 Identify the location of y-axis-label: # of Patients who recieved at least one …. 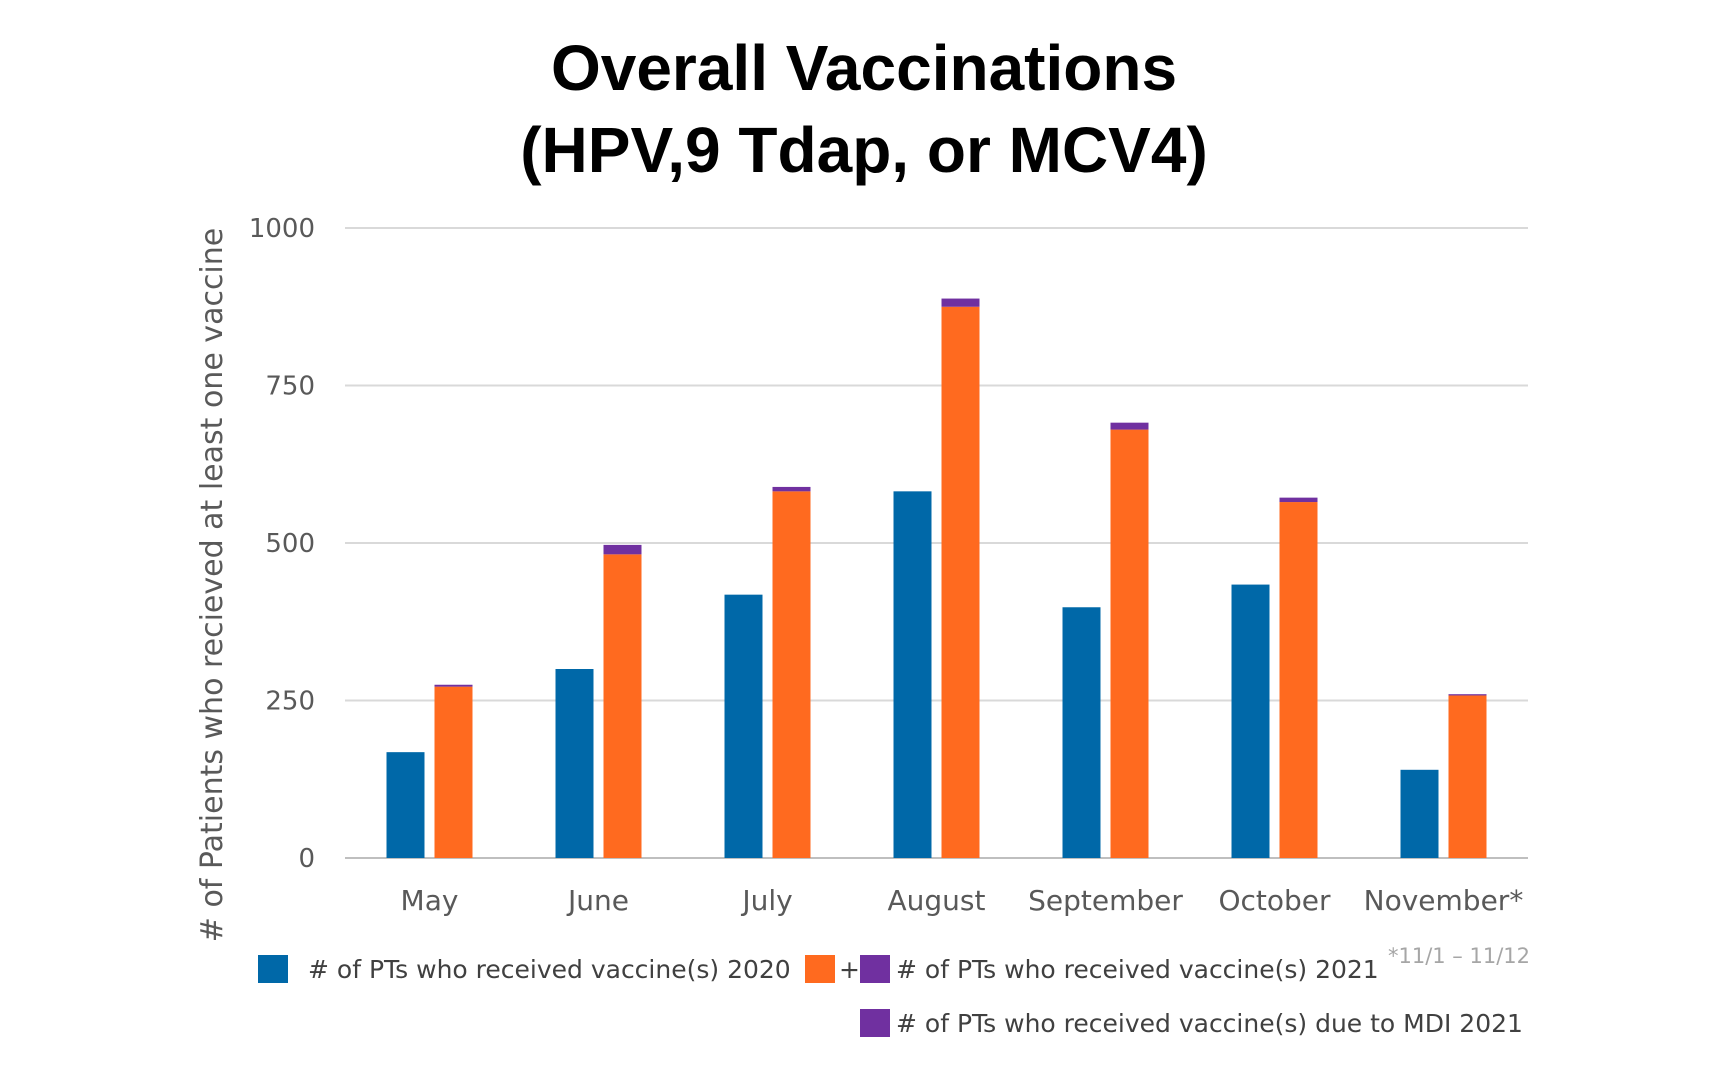
(212, 585).